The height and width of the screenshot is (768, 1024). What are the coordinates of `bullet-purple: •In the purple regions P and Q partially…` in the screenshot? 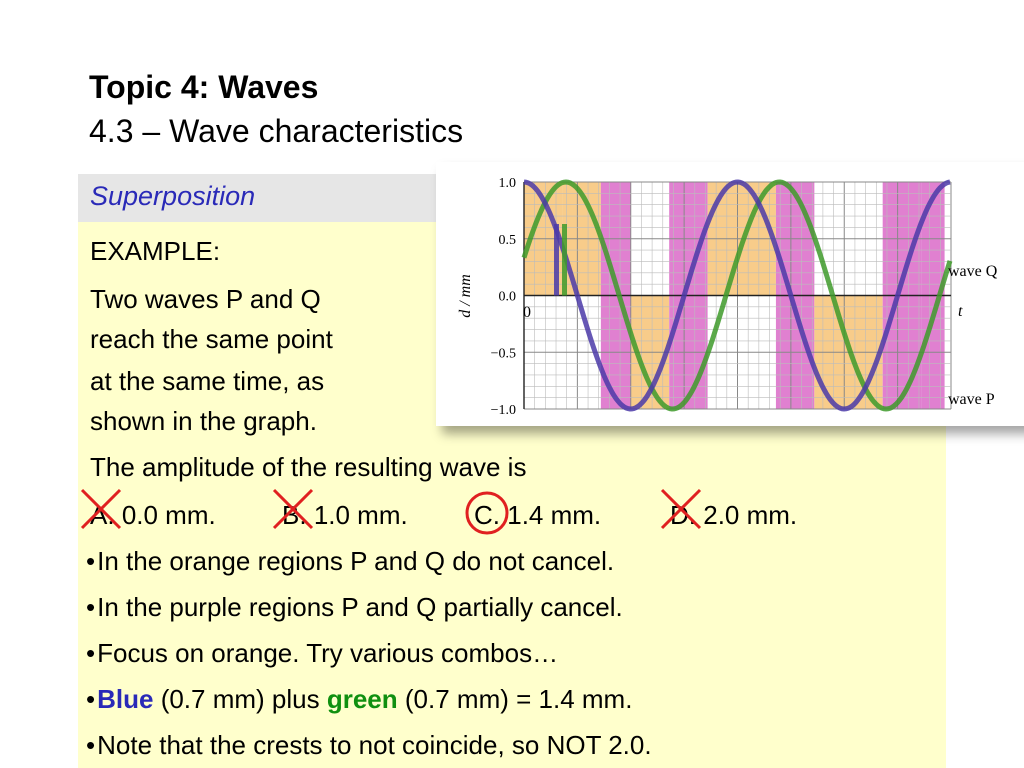 It's located at (354, 607).